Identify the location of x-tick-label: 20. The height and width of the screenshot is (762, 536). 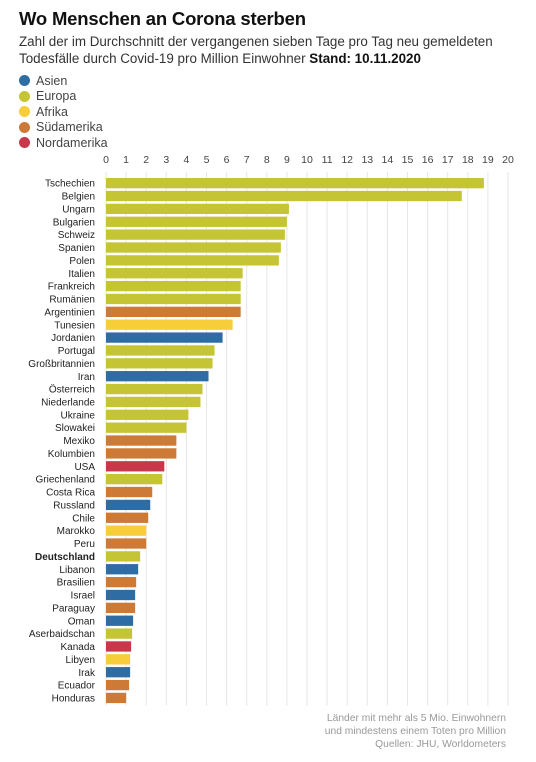
(508, 160).